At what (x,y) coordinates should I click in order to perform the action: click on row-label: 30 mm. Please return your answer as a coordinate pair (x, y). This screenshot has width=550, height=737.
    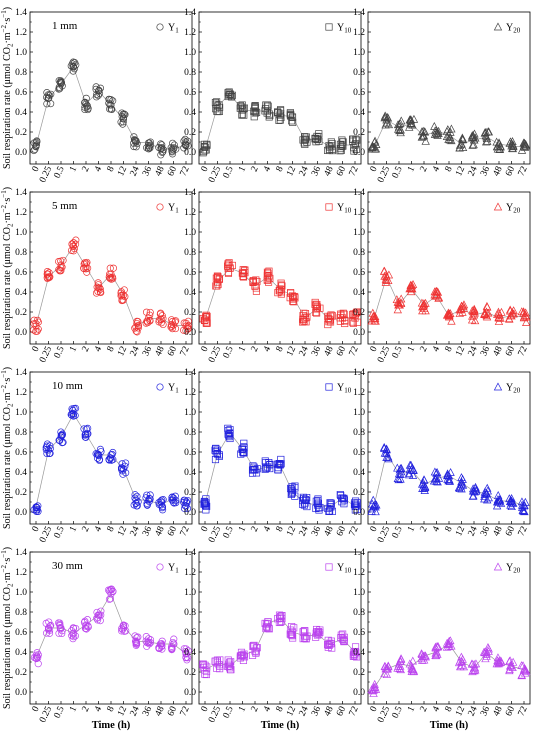
    Looking at the image, I should click on (67, 566).